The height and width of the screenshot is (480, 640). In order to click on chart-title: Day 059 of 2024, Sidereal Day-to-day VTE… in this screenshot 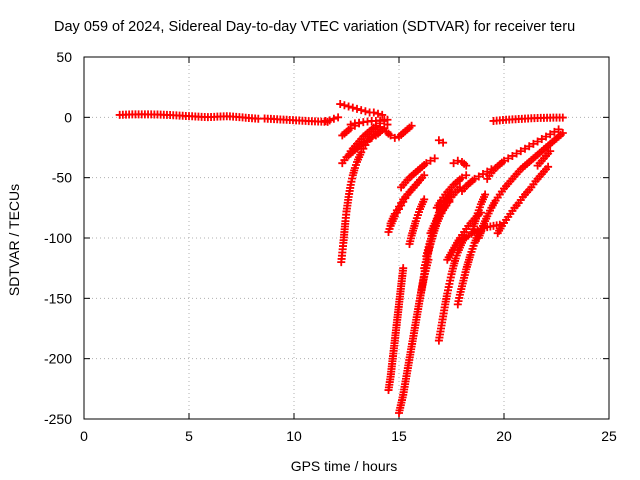, I will do `click(315, 27)`.